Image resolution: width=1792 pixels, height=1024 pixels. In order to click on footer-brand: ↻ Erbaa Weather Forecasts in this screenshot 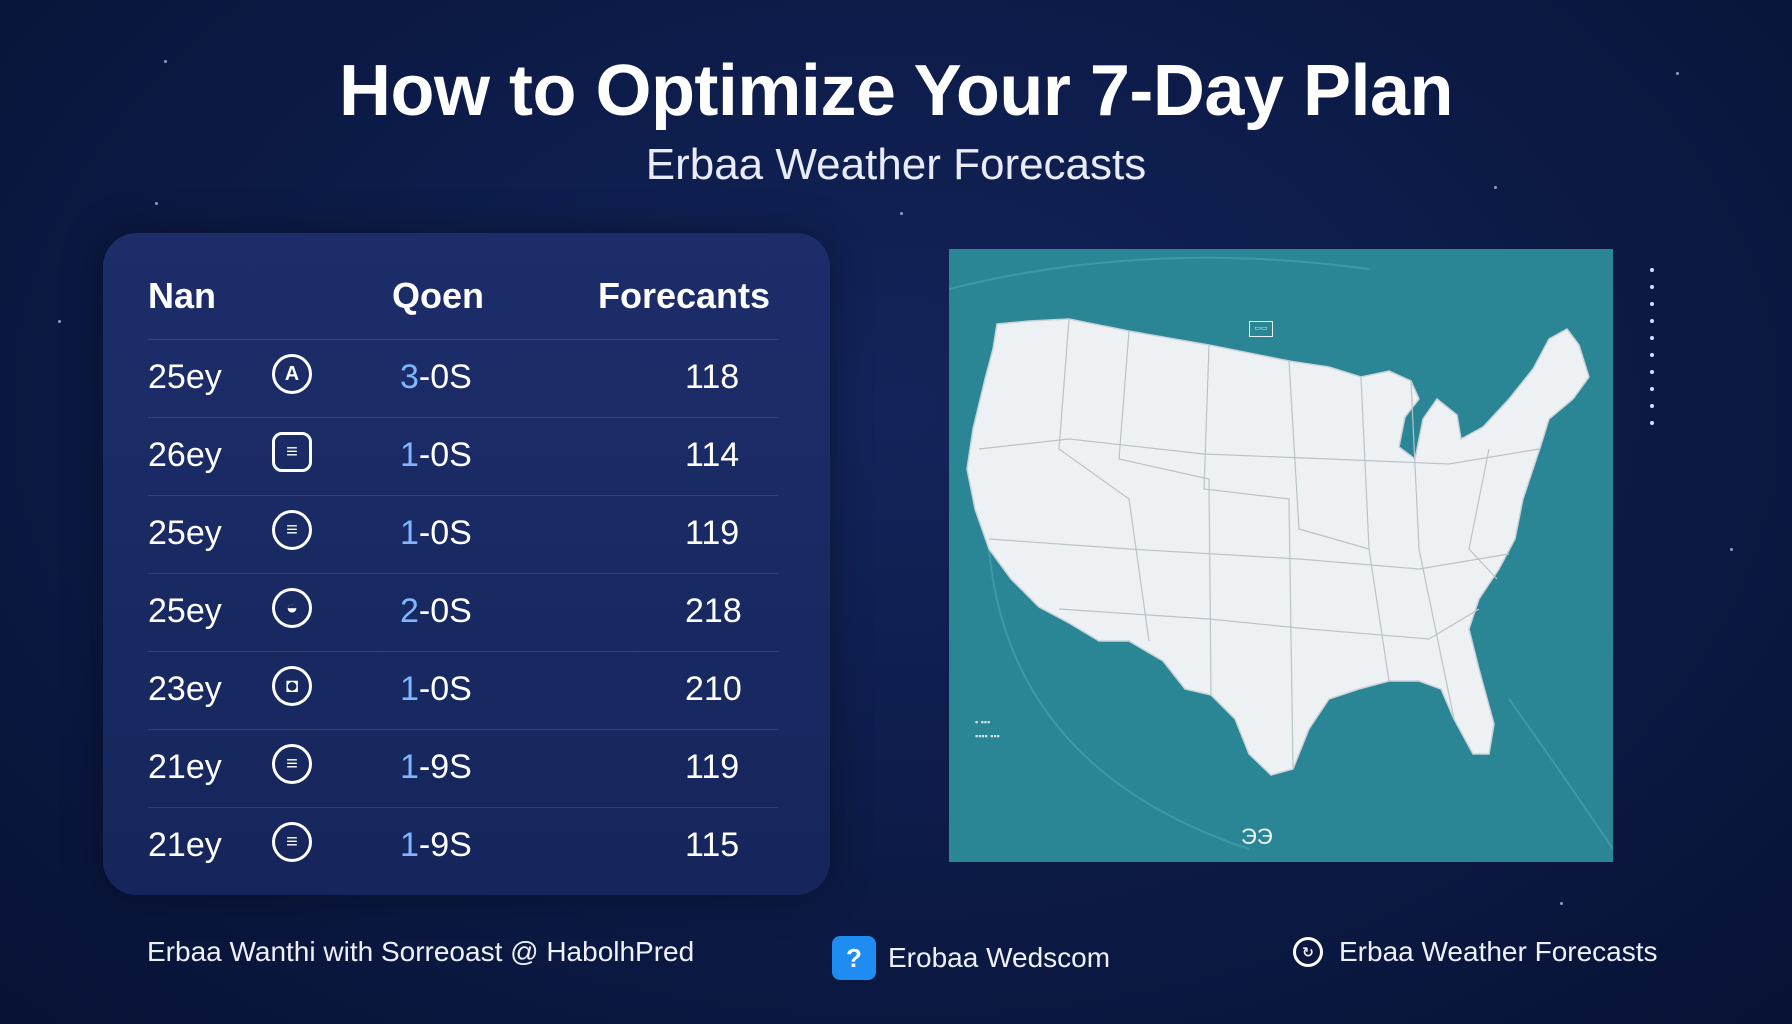, I will do `click(1475, 952)`.